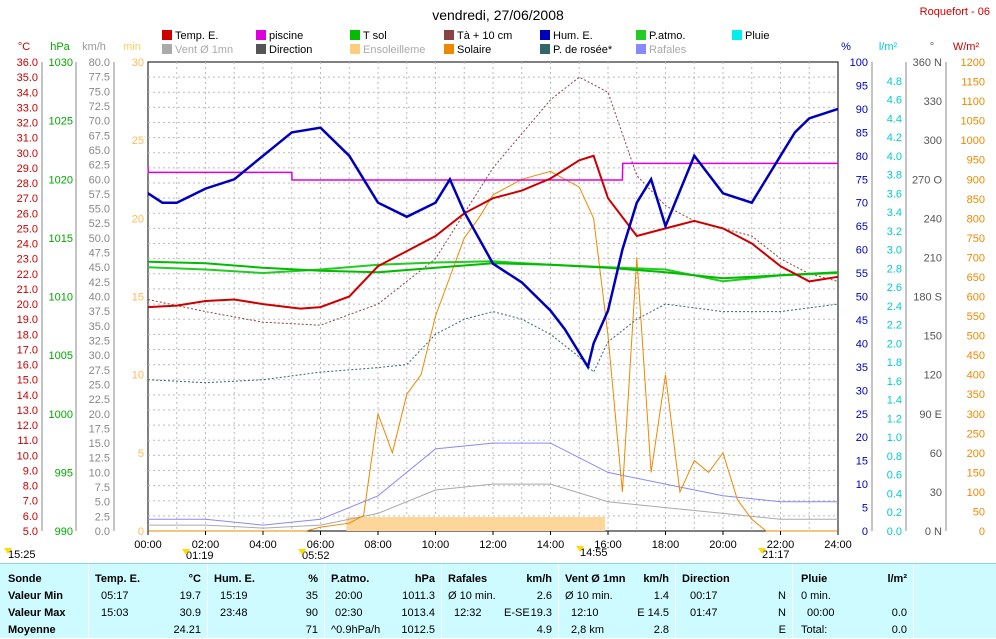  I want to click on humidity-axis-tick-label: 100, so click(859, 63).